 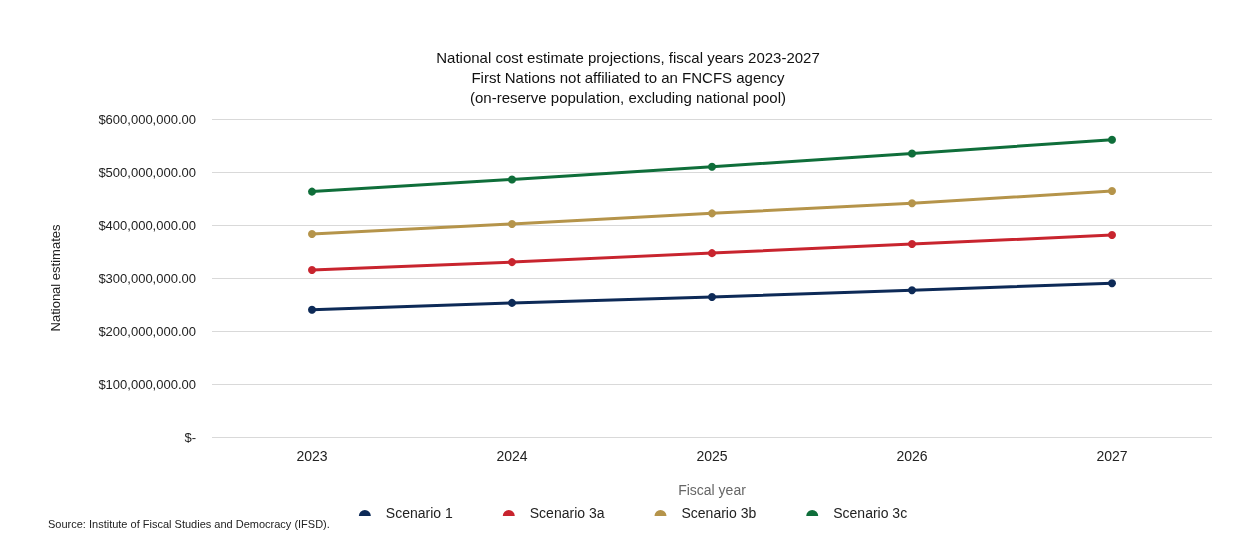 I want to click on x-tick-label: 2027, so click(x=1112, y=456).